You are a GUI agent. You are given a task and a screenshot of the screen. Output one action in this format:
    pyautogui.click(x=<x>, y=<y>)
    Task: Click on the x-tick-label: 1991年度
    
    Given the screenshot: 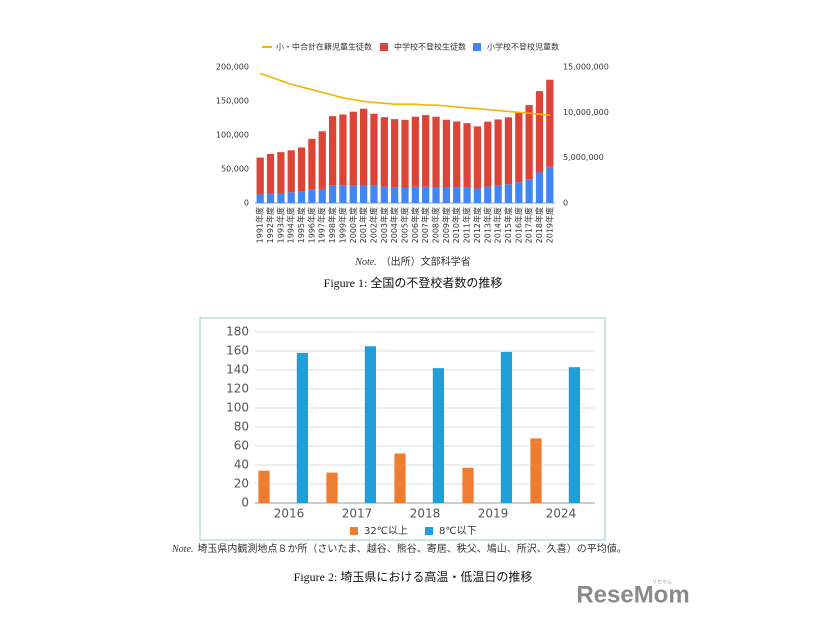 What is the action you would take?
    pyautogui.click(x=260, y=225)
    